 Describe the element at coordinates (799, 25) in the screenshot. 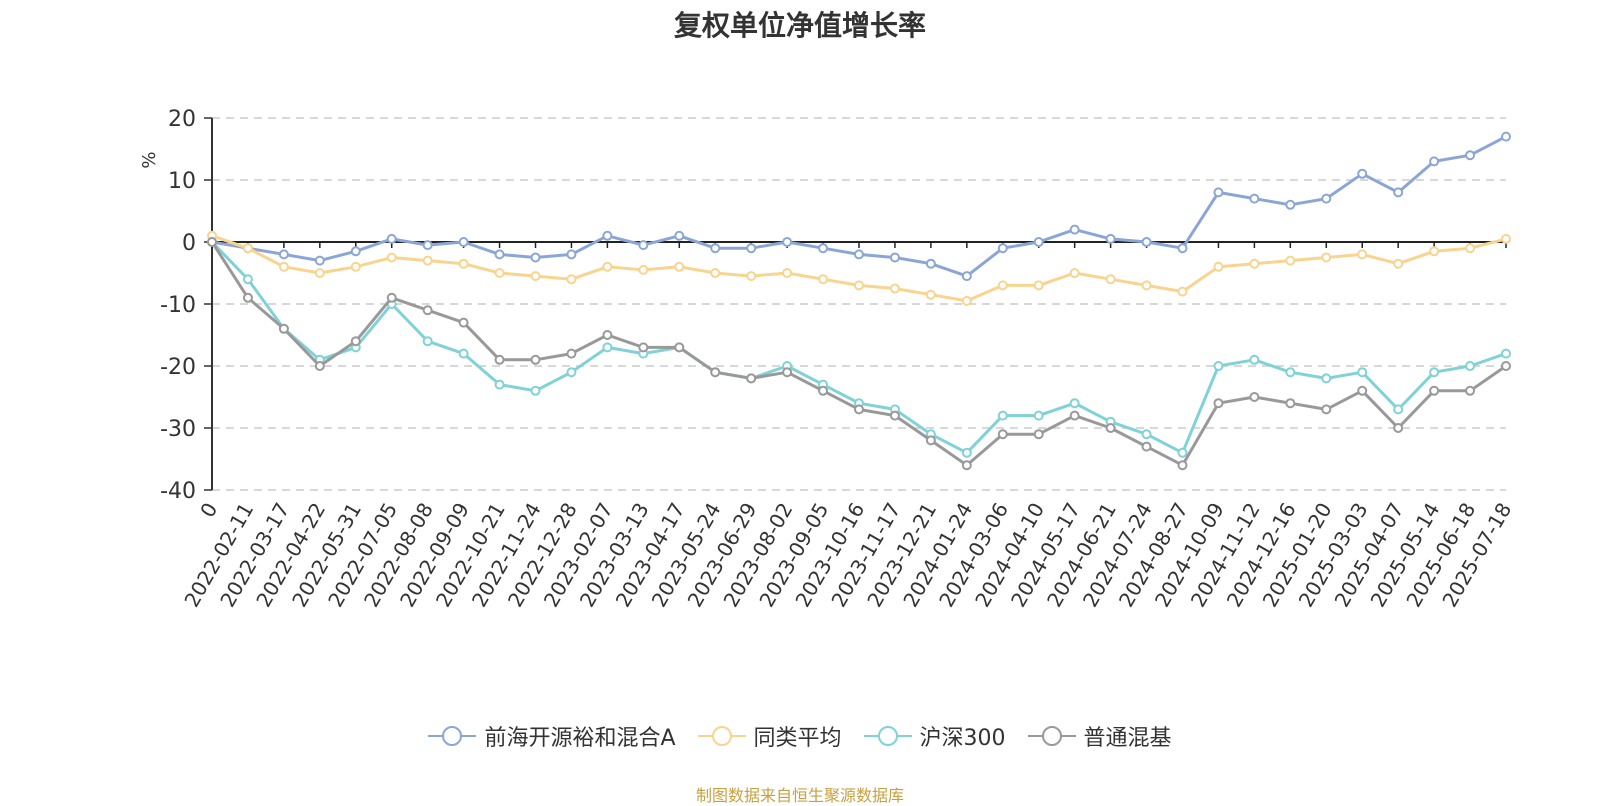

I see `chart-title: 复权单位净值增长率` at that location.